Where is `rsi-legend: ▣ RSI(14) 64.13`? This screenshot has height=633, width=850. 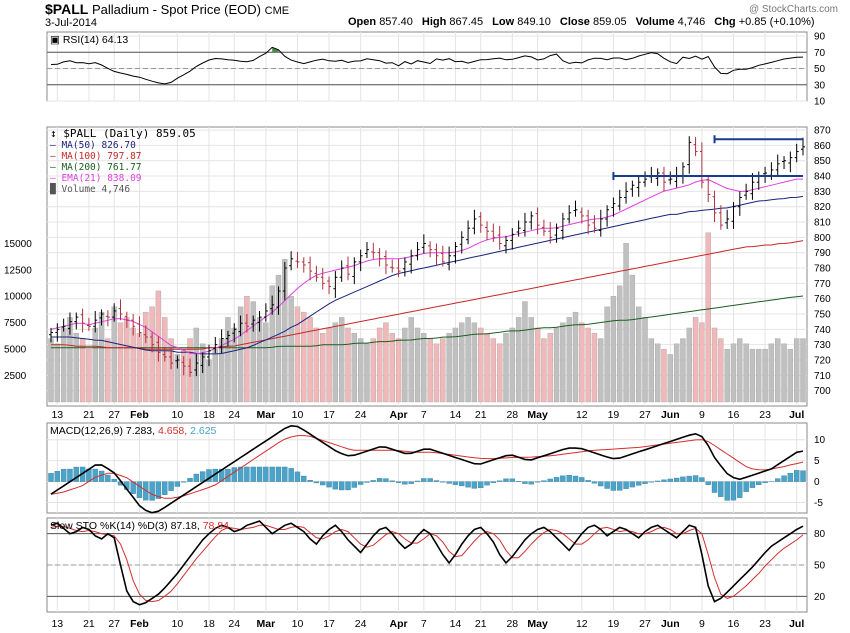
rsi-legend: ▣ RSI(14) 64.13 is located at coordinates (89, 40).